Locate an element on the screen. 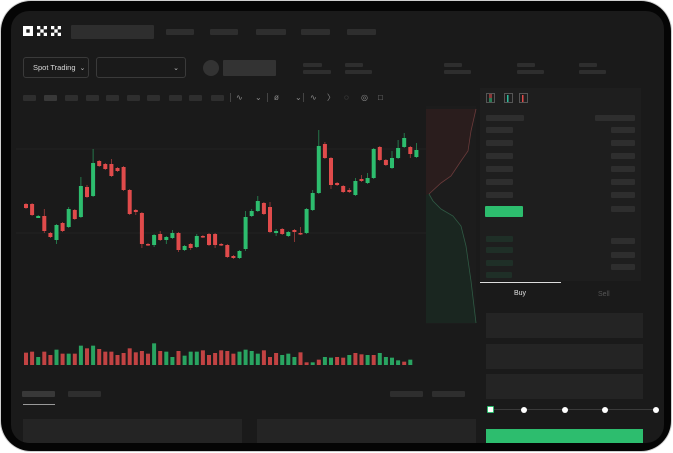 This screenshot has width=673, height=453. candlestick-icon: ∿ is located at coordinates (239, 97).